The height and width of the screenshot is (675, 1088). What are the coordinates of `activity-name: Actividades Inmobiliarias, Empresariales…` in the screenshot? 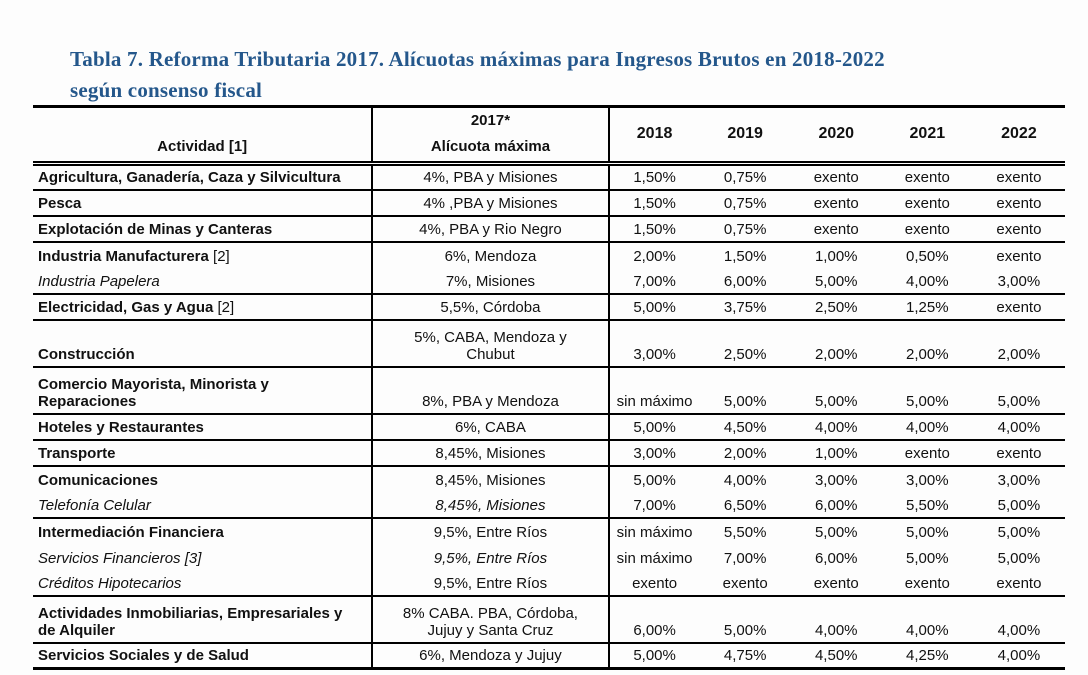 It's located at (190, 621).